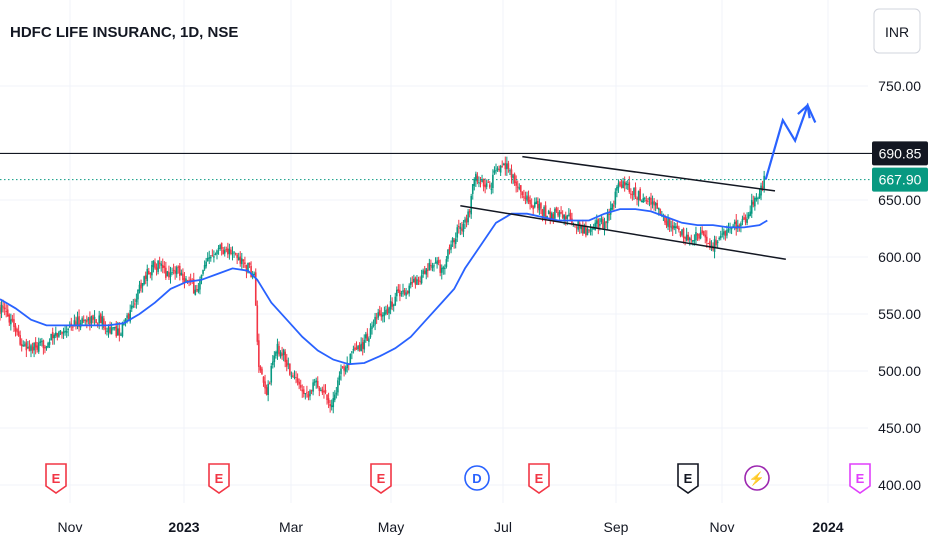 This screenshot has height=555, width=932. Describe the element at coordinates (804, 111) in the screenshot. I see `projection-arrowhead-icon` at that location.